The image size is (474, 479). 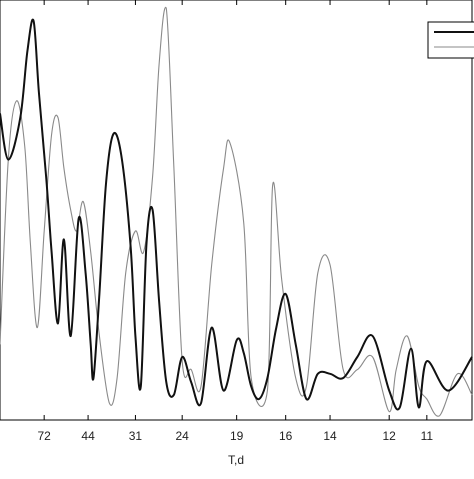 I want to click on legend, so click(x=450, y=40).